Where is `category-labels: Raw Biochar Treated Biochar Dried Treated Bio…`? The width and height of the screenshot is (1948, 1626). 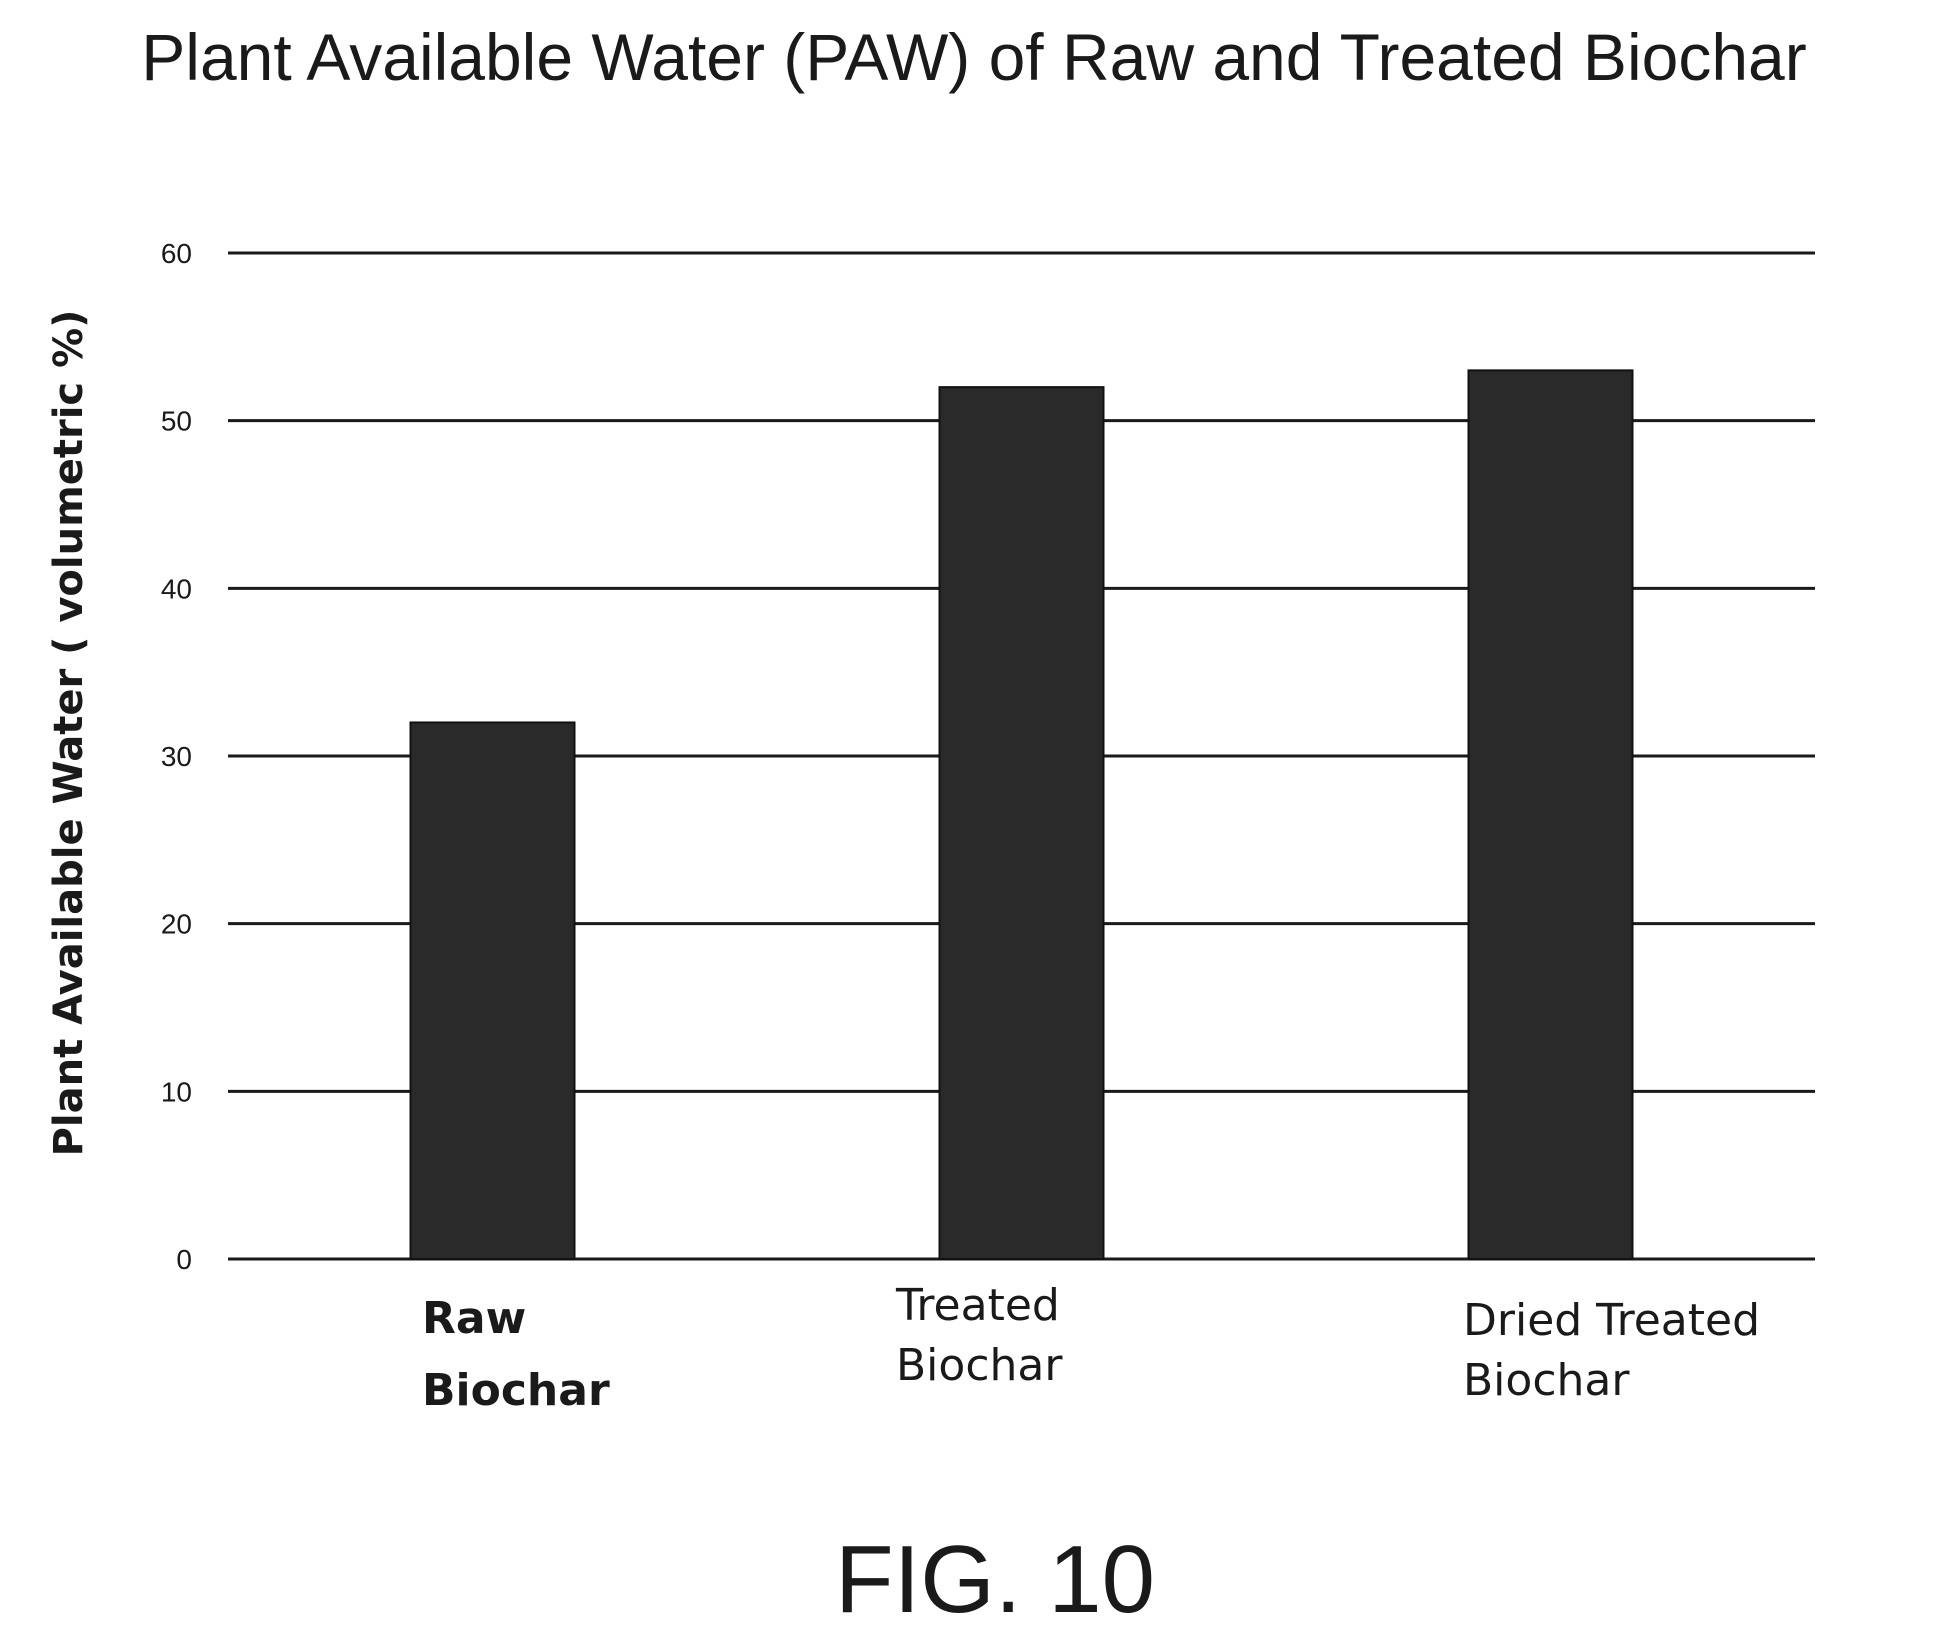 category-labels: Raw Biochar Treated Biochar Dried Treated Bio… is located at coordinates (1091, 1348).